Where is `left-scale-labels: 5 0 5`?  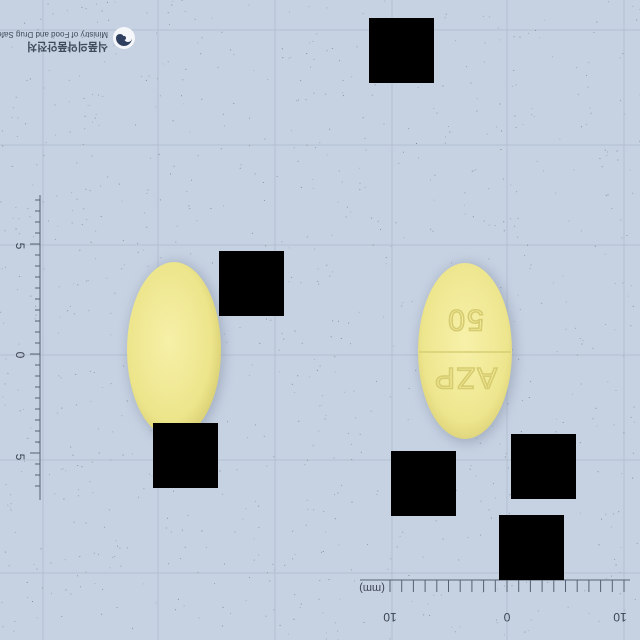
left-scale-labels: 5 0 5 is located at coordinates (20, 352).